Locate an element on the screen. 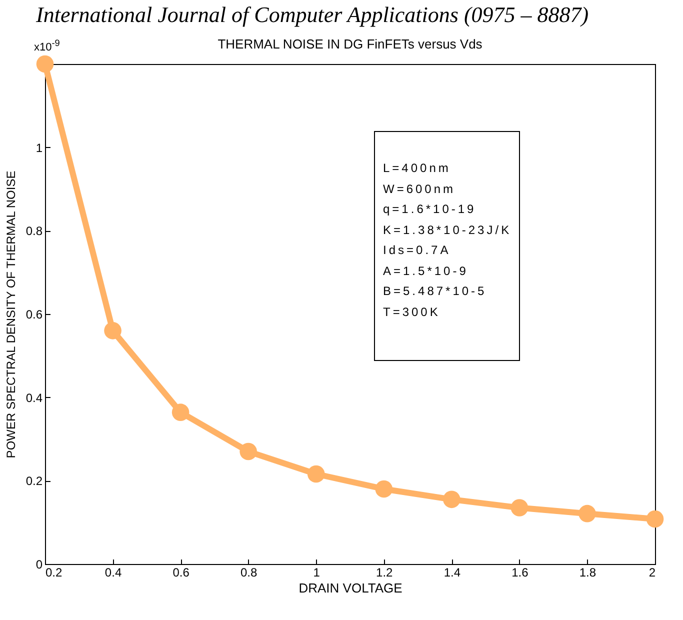  x-tick-label: 0.8 is located at coordinates (249, 573).